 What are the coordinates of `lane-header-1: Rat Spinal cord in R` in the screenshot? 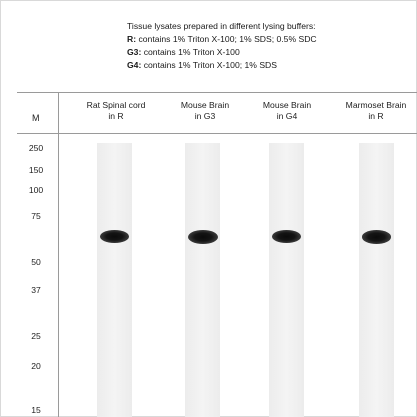 It's located at (116, 111).